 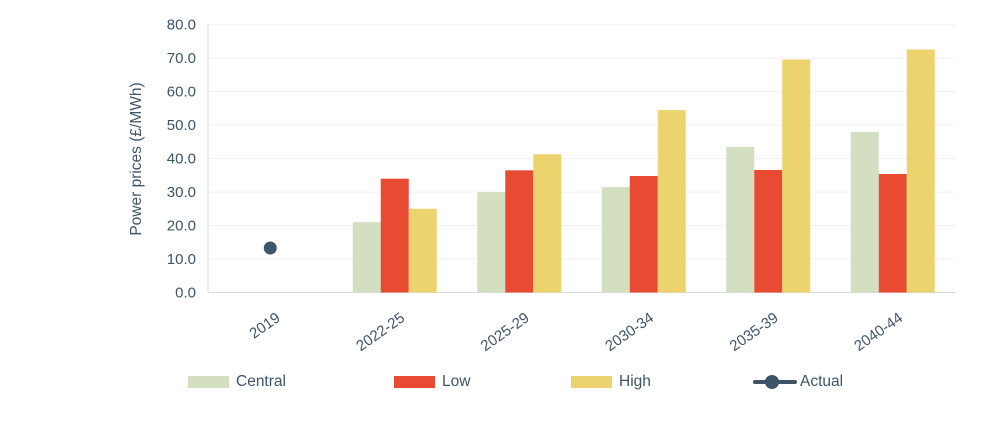 I want to click on legend-label-high: High, so click(x=635, y=381).